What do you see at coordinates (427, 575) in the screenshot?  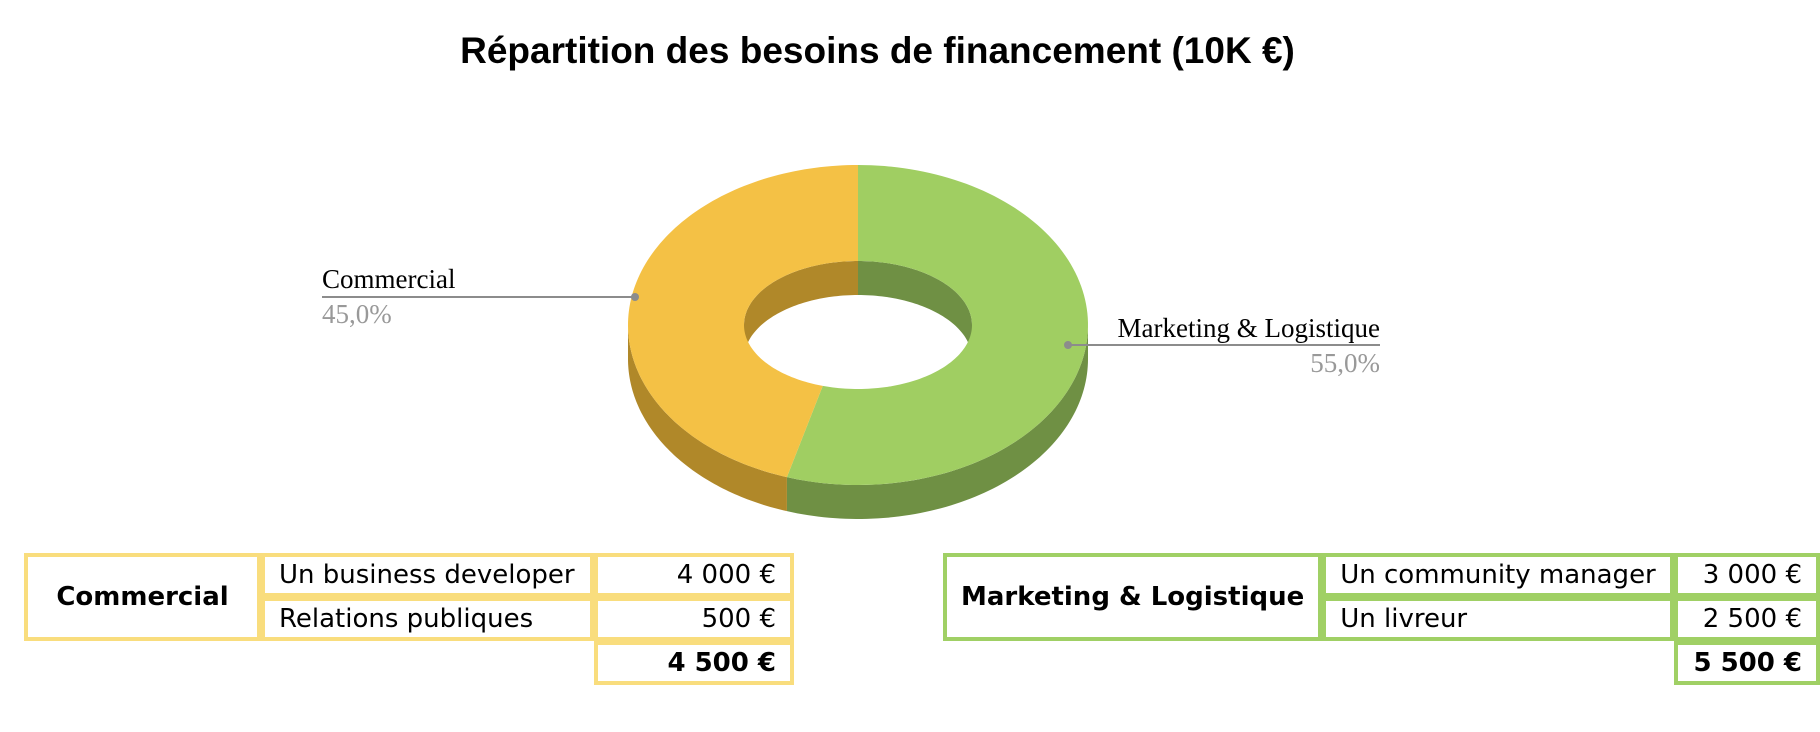 I see `item-cell: Un business developer` at bounding box center [427, 575].